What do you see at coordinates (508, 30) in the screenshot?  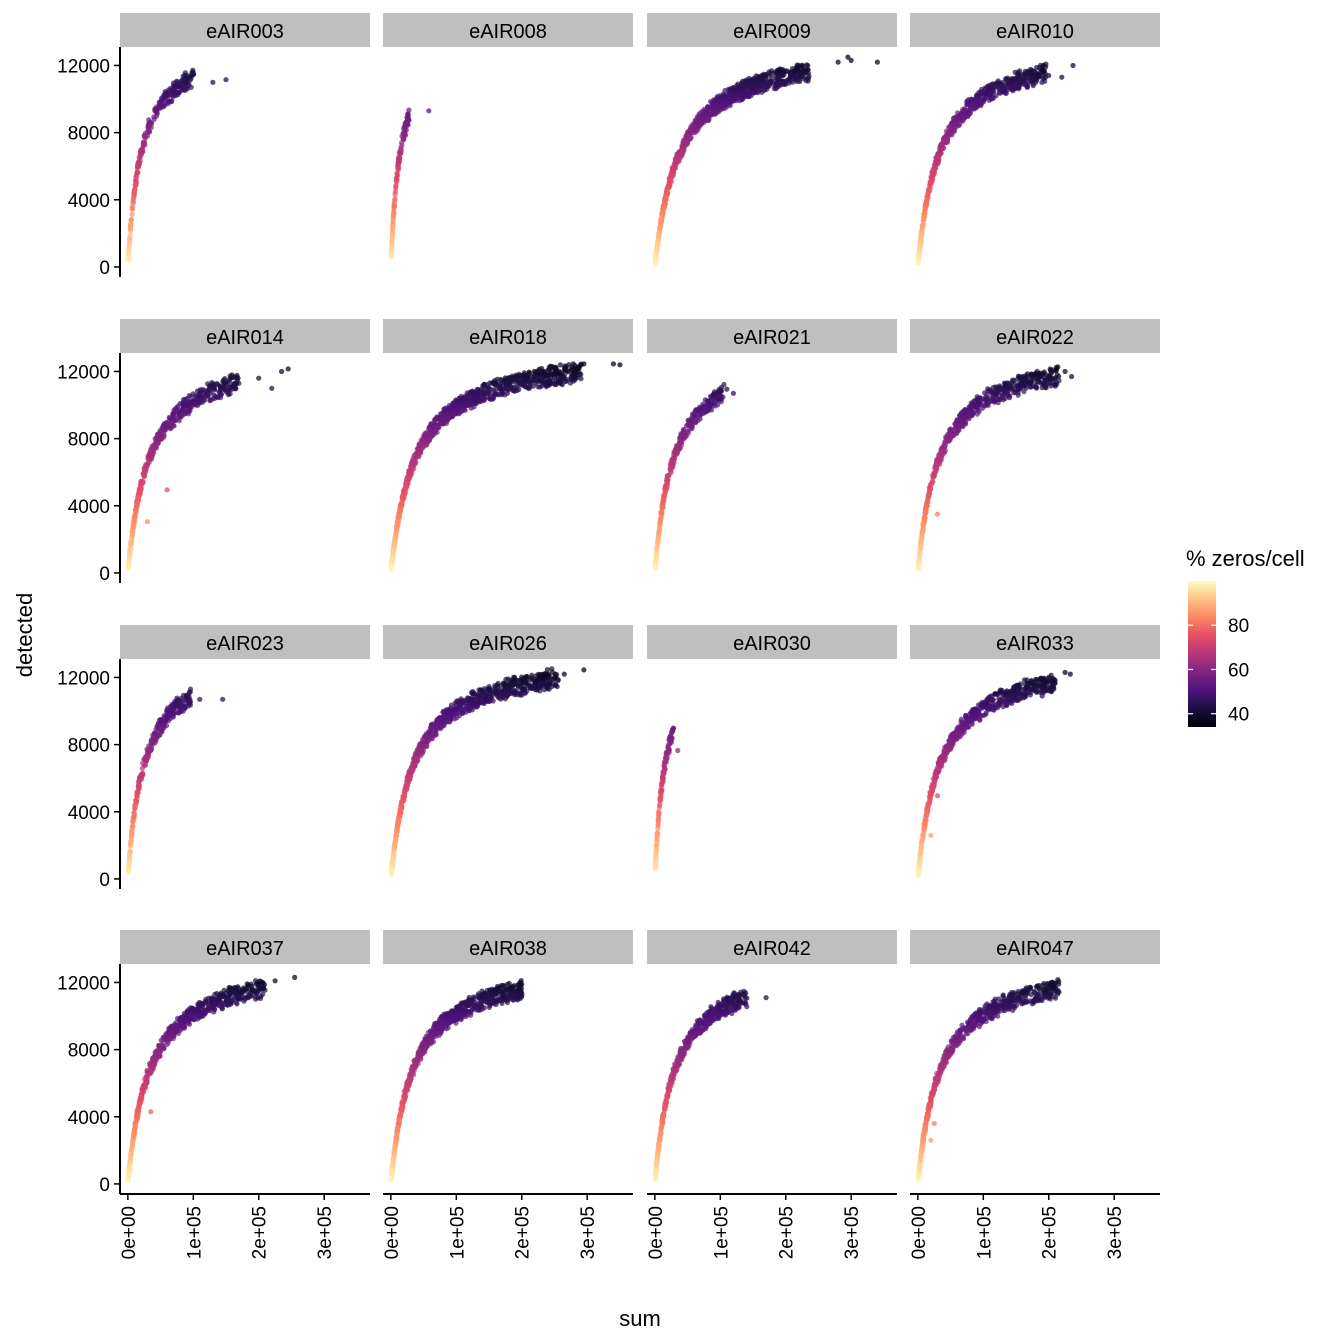 I see `facet-strip` at bounding box center [508, 30].